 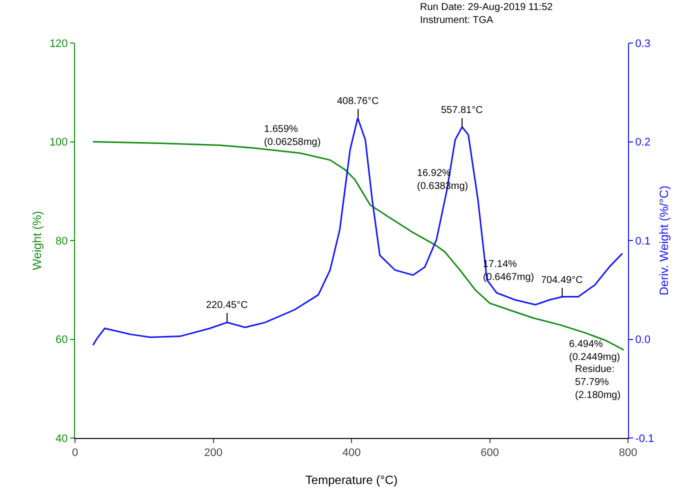 What do you see at coordinates (351, 480) in the screenshot?
I see `x-axis-title: Temperature (°C)` at bounding box center [351, 480].